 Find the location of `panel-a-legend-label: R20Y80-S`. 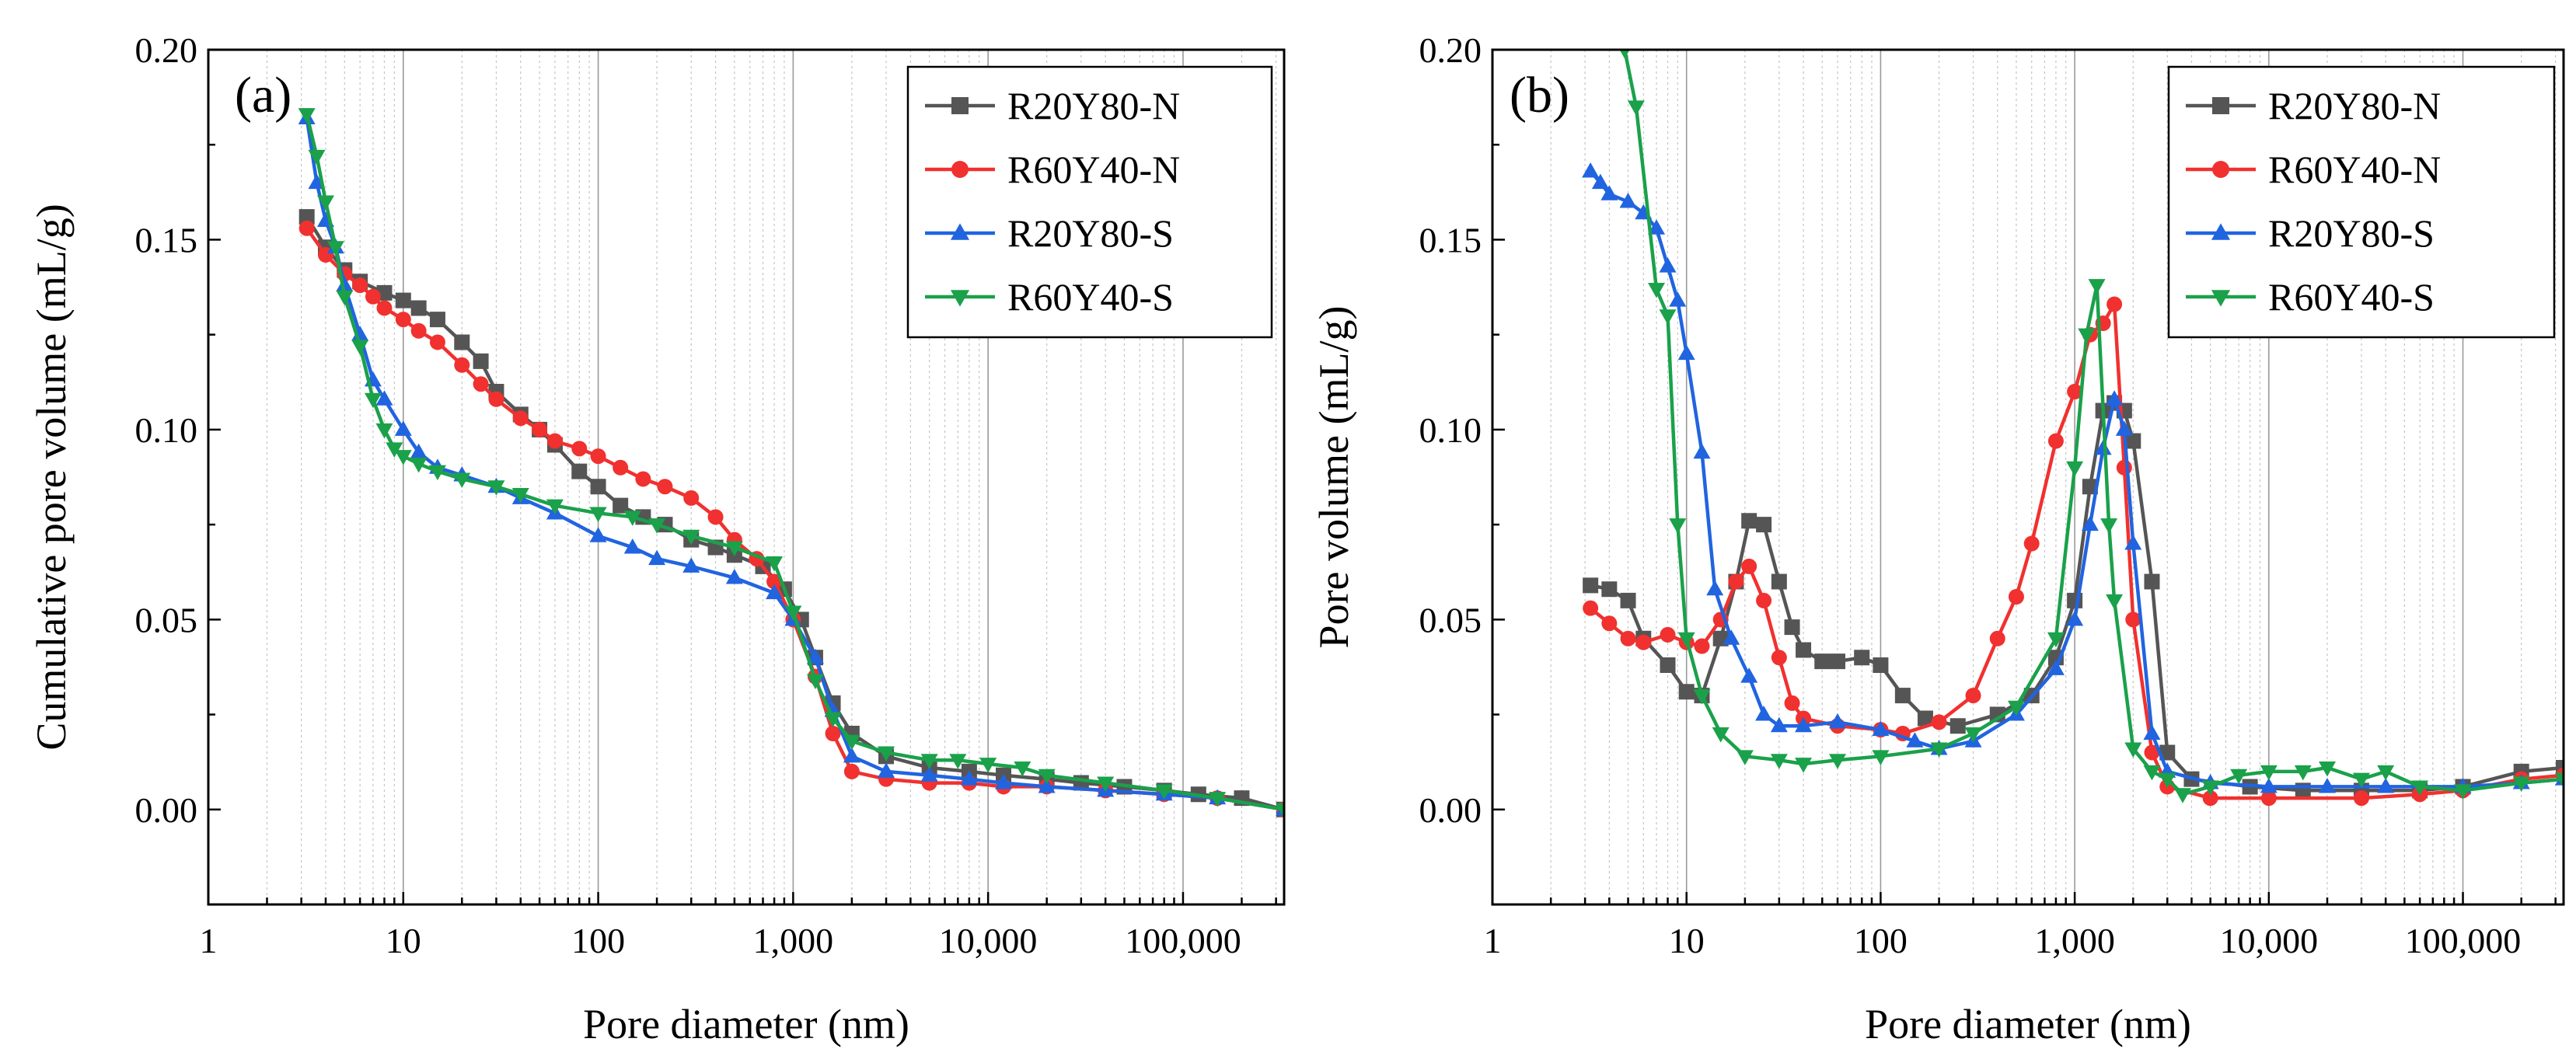

panel-a-legend-label: R20Y80-S is located at coordinates (1090, 233).